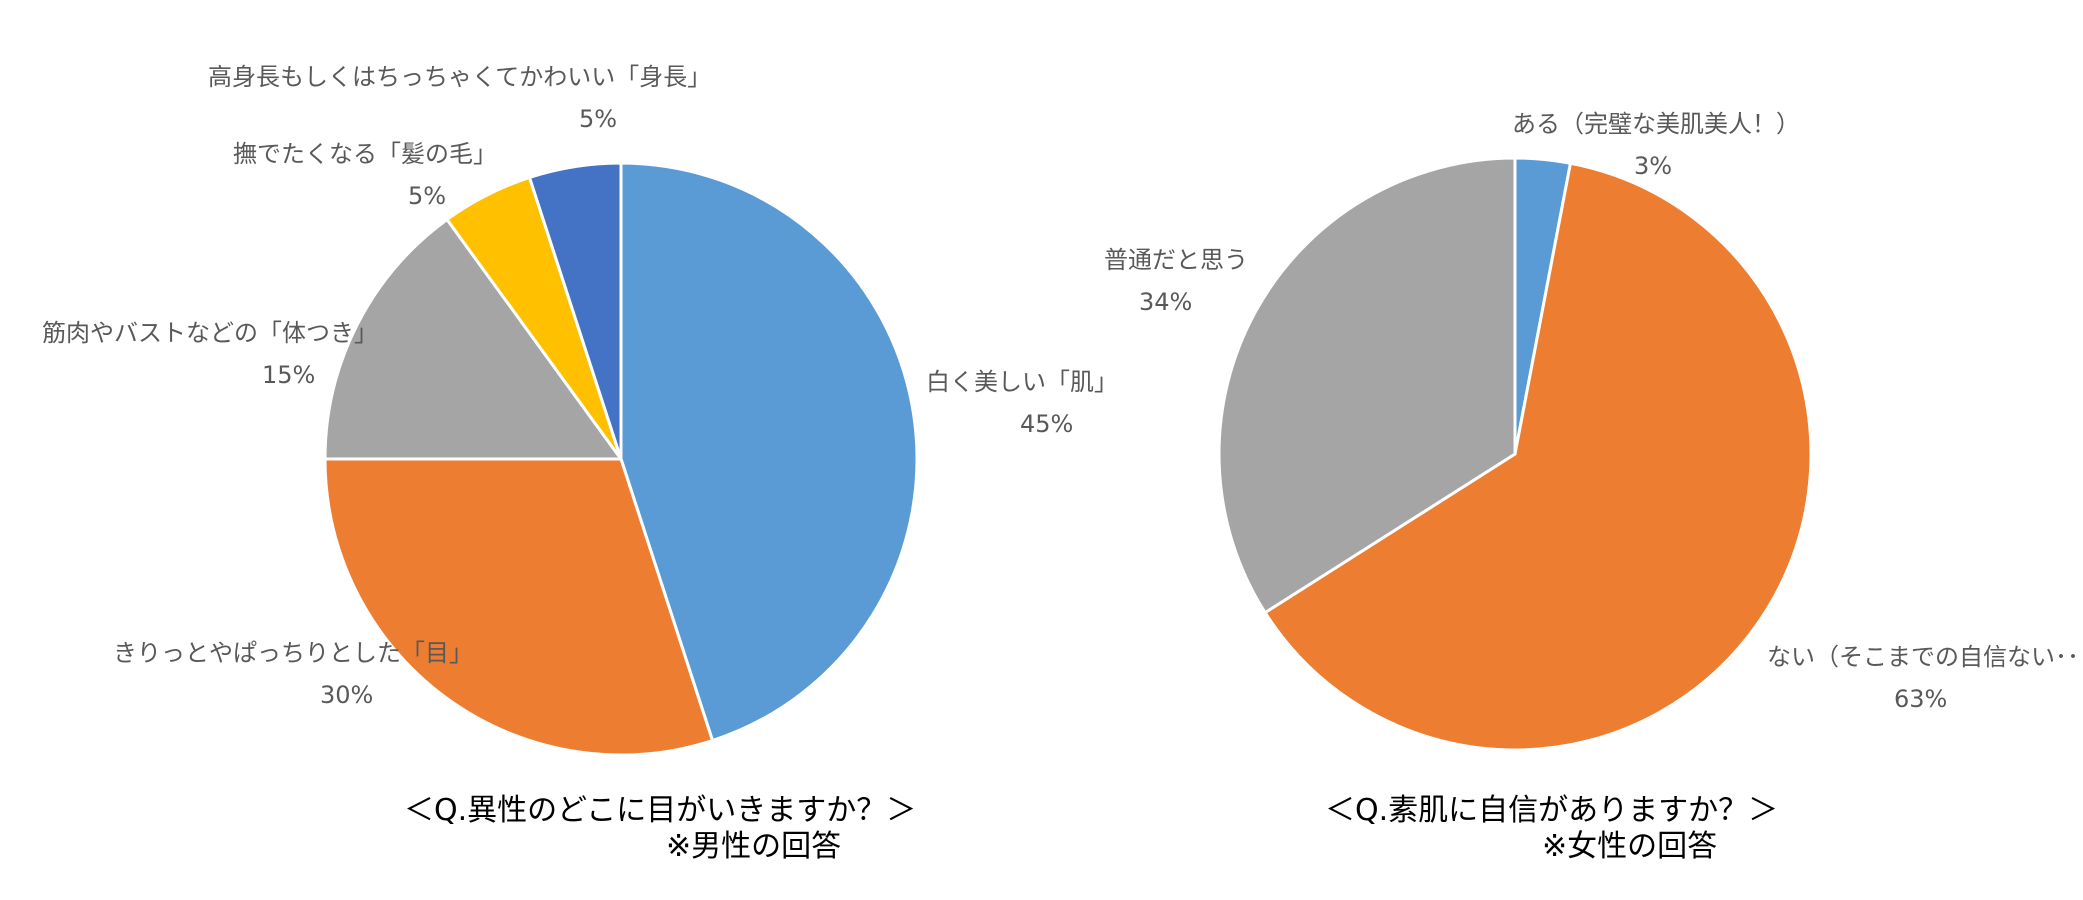 The height and width of the screenshot is (900, 2083). Describe the element at coordinates (598, 119) in the screenshot. I see `slice-value-height: 5%` at that location.